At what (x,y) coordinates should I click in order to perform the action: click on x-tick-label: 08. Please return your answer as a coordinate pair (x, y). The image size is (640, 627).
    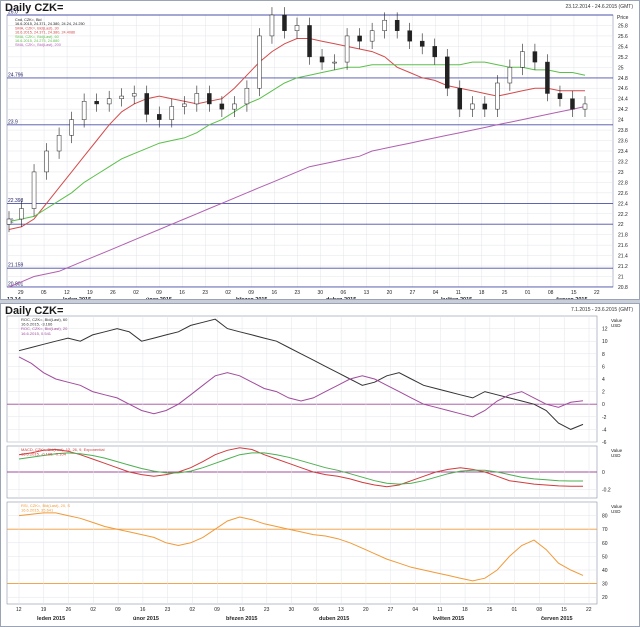
    Looking at the image, I should click on (539, 610).